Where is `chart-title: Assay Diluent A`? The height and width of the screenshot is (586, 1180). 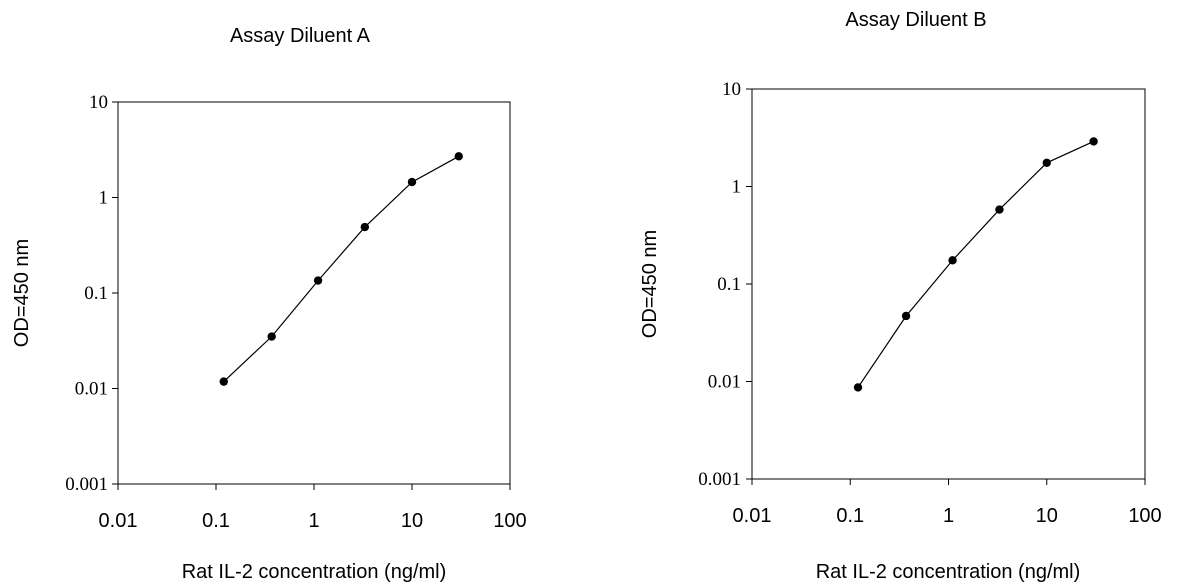 chart-title: Assay Diluent A is located at coordinates (300, 36).